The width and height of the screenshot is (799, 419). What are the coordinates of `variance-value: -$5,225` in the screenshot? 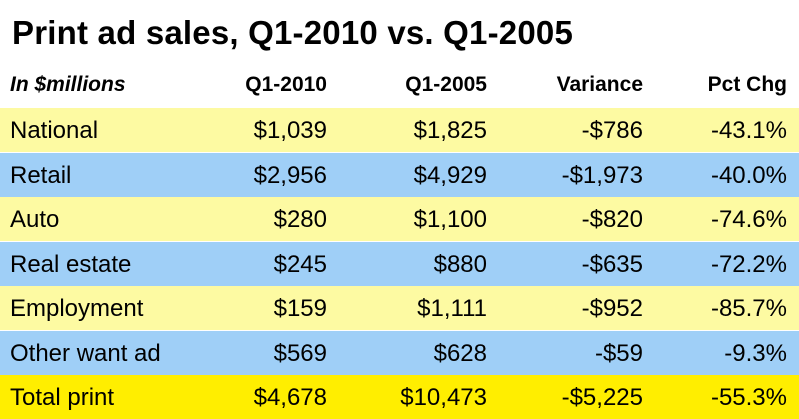 It's located at (602, 397).